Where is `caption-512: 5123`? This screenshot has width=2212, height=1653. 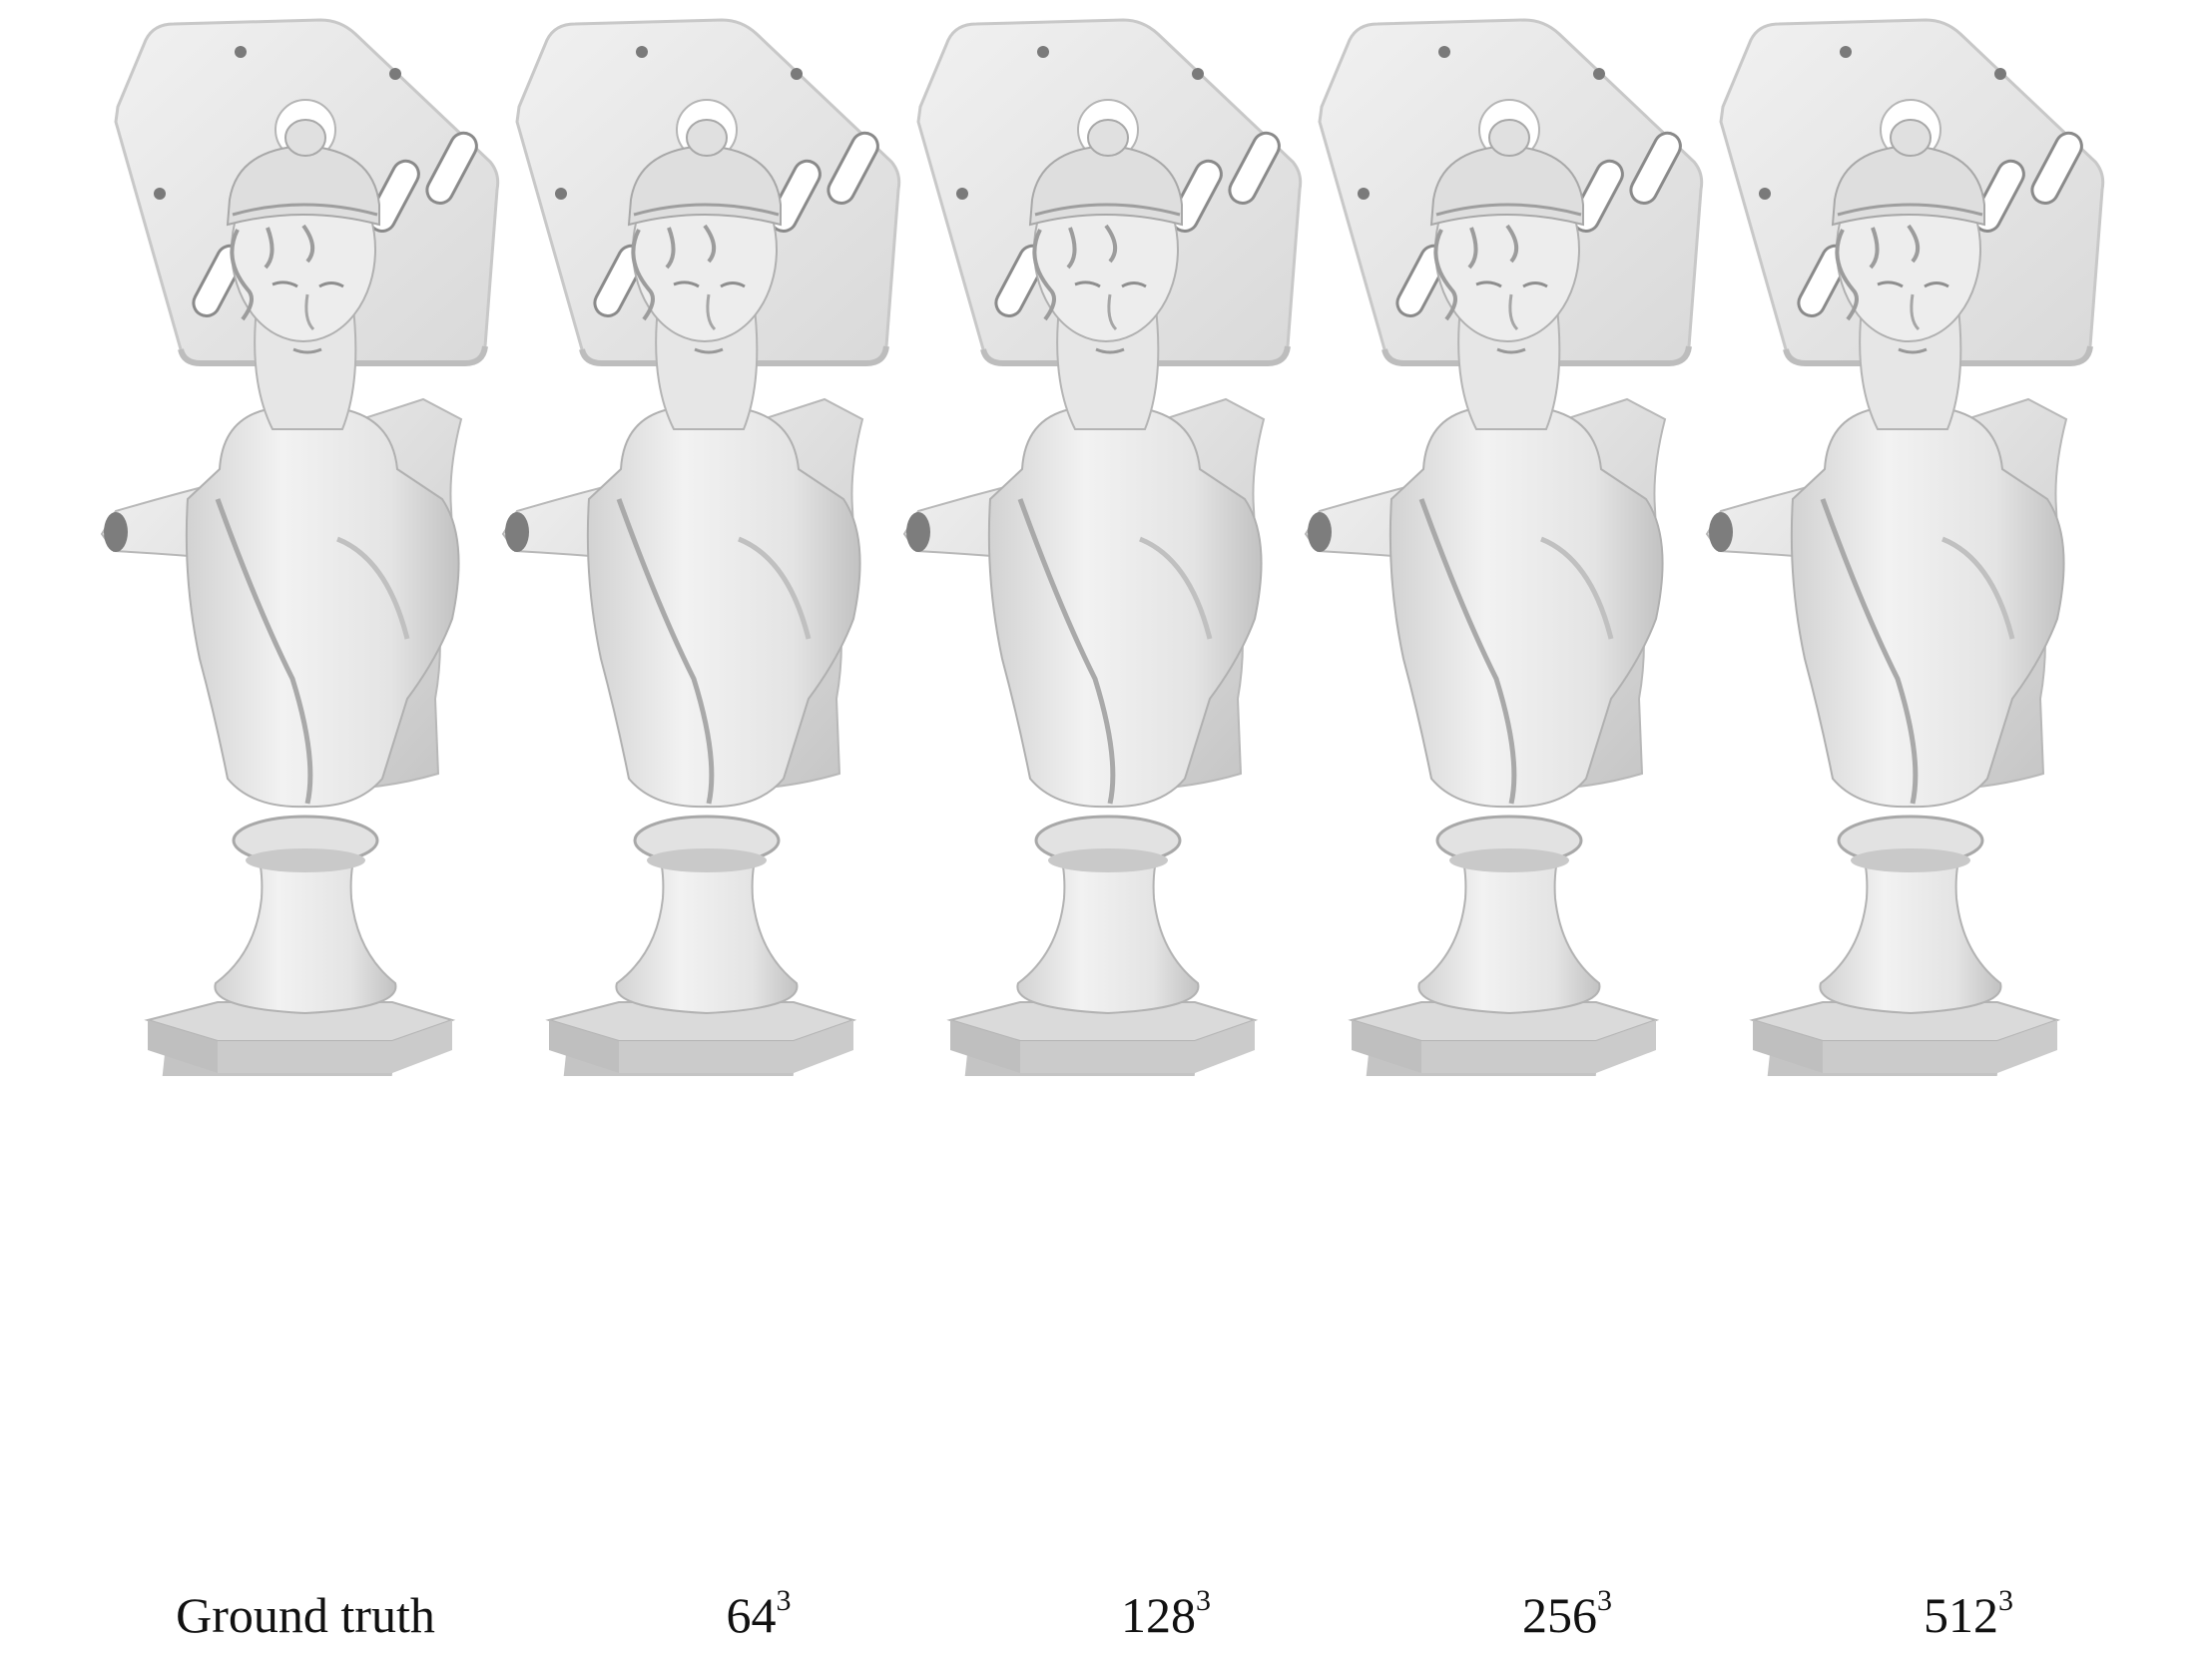
caption-512: 5123 is located at coordinates (1968, 1615).